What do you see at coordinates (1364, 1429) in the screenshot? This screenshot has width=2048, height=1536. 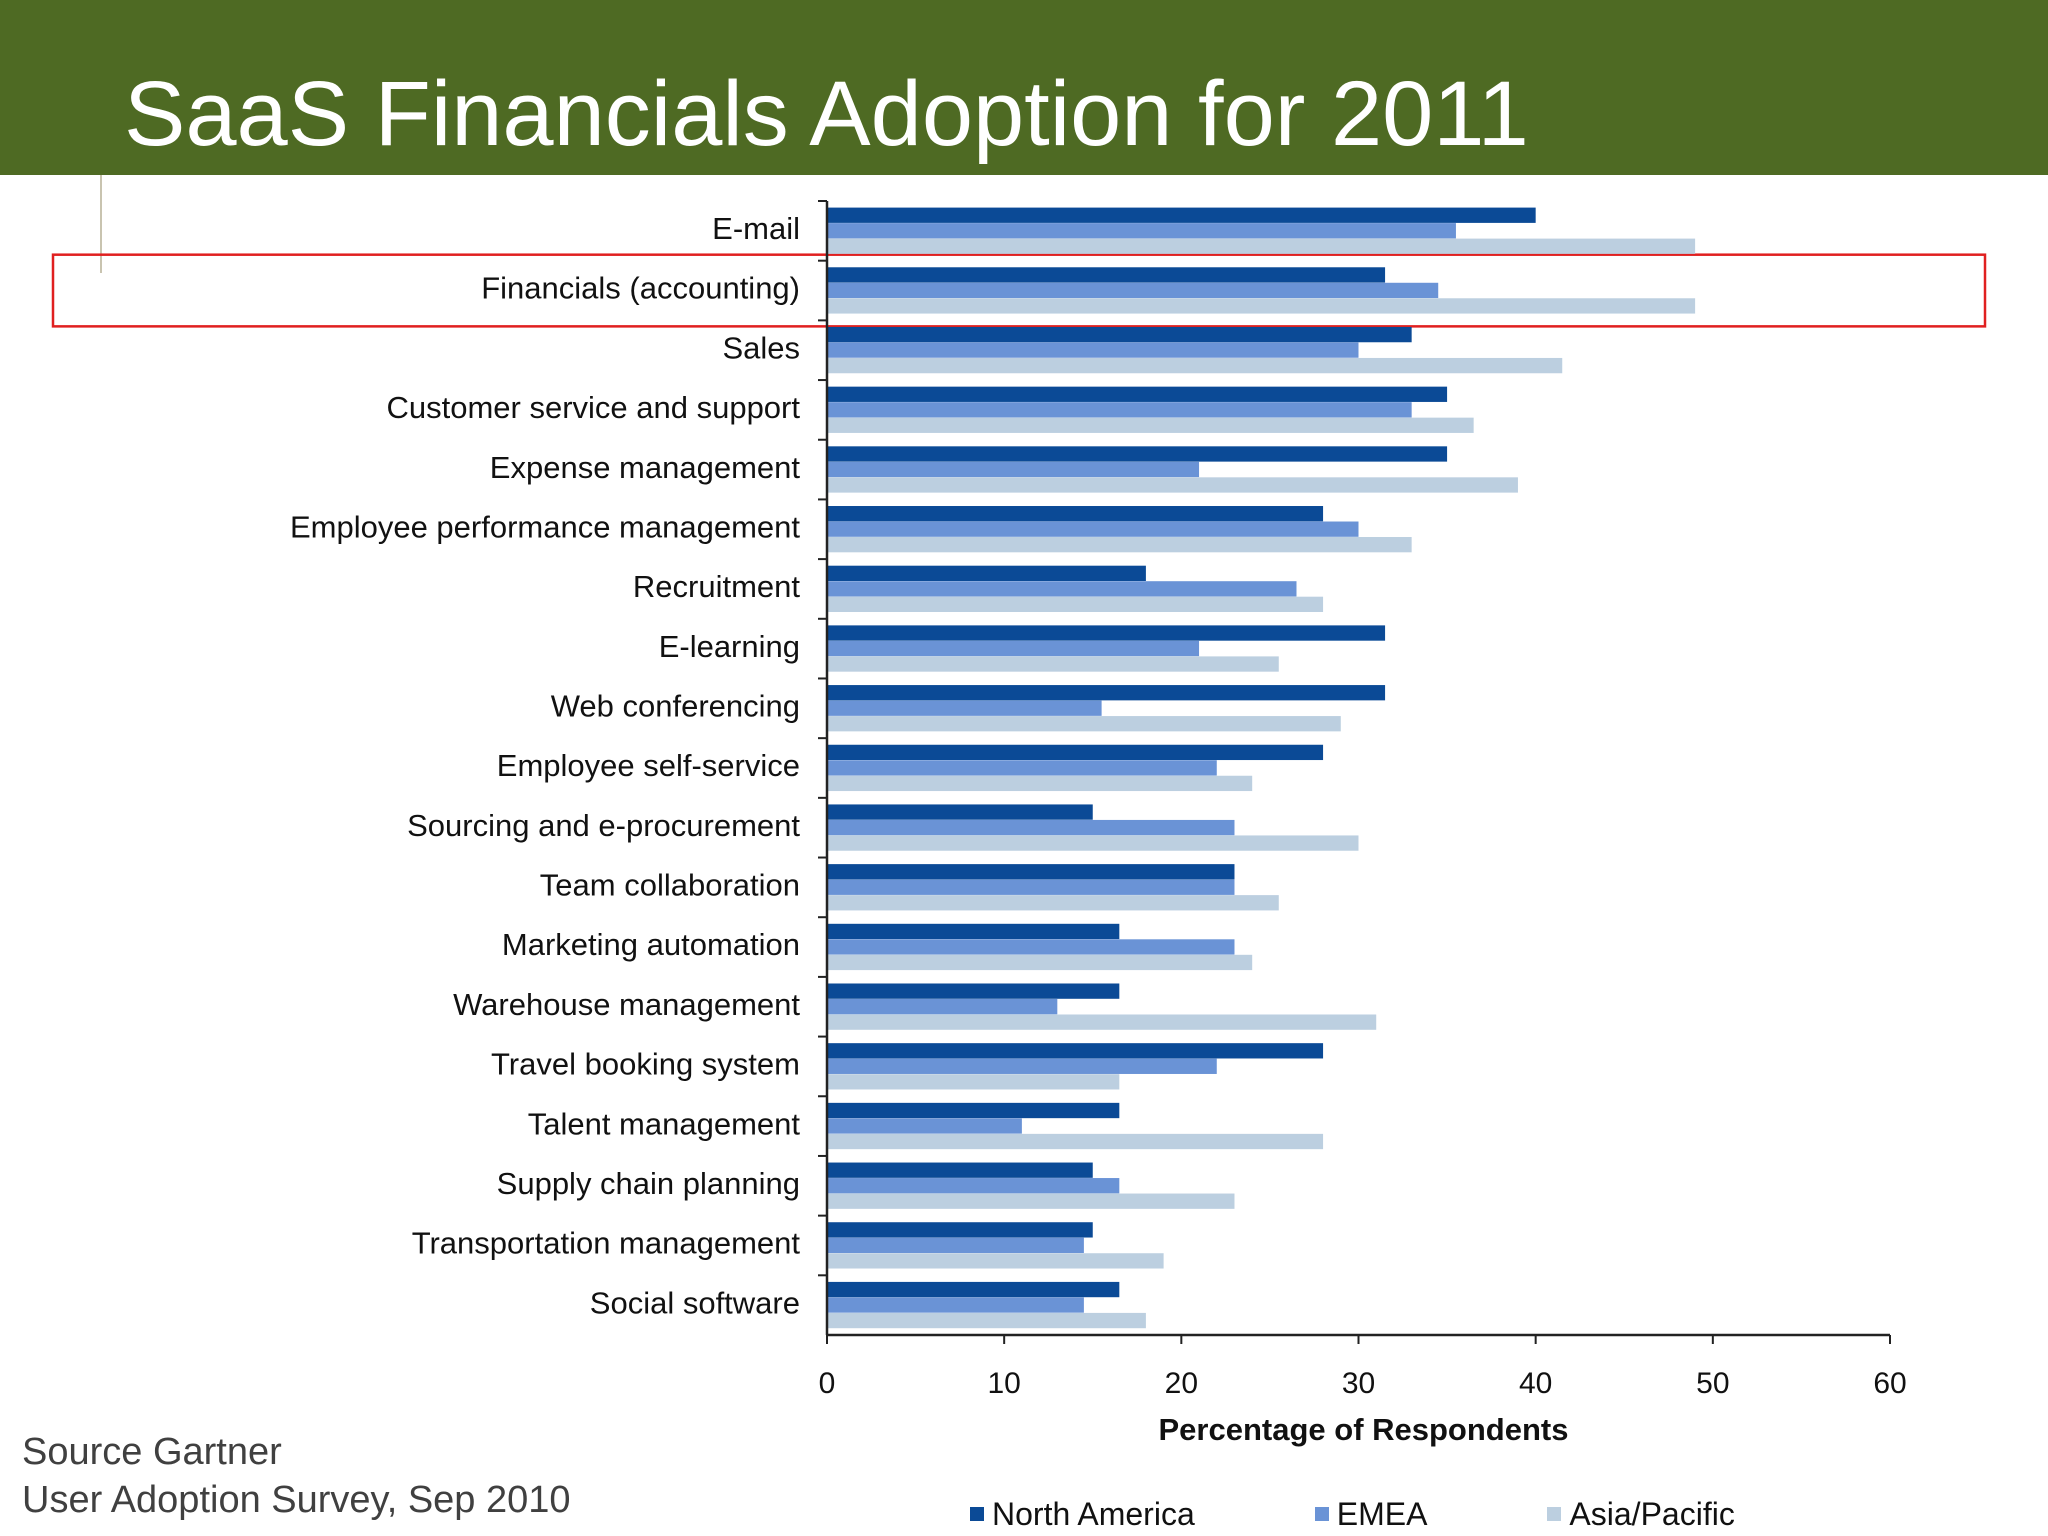 I see `x-axis-label: Percentage of Respondents` at bounding box center [1364, 1429].